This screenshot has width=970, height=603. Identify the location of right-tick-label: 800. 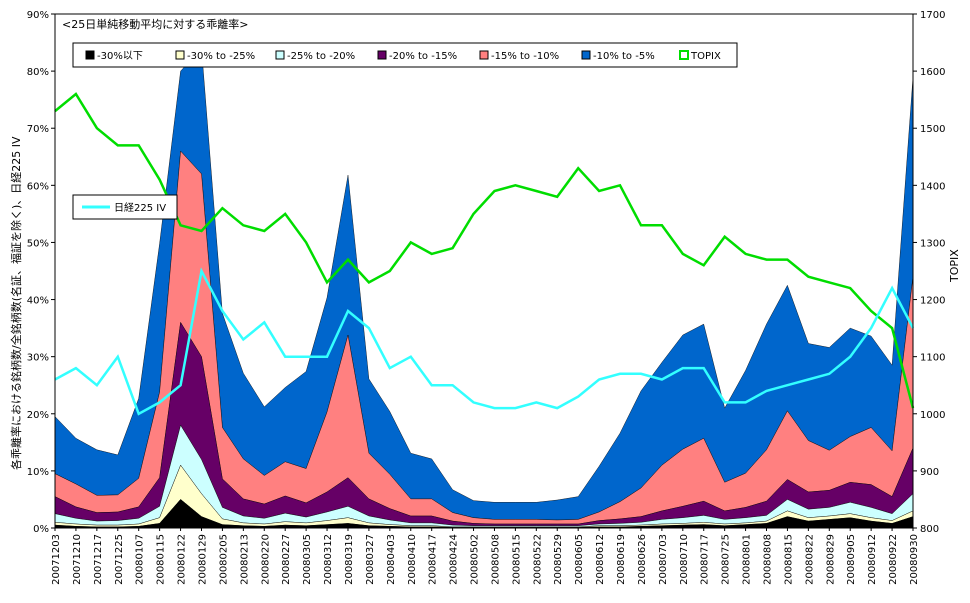
(929, 529).